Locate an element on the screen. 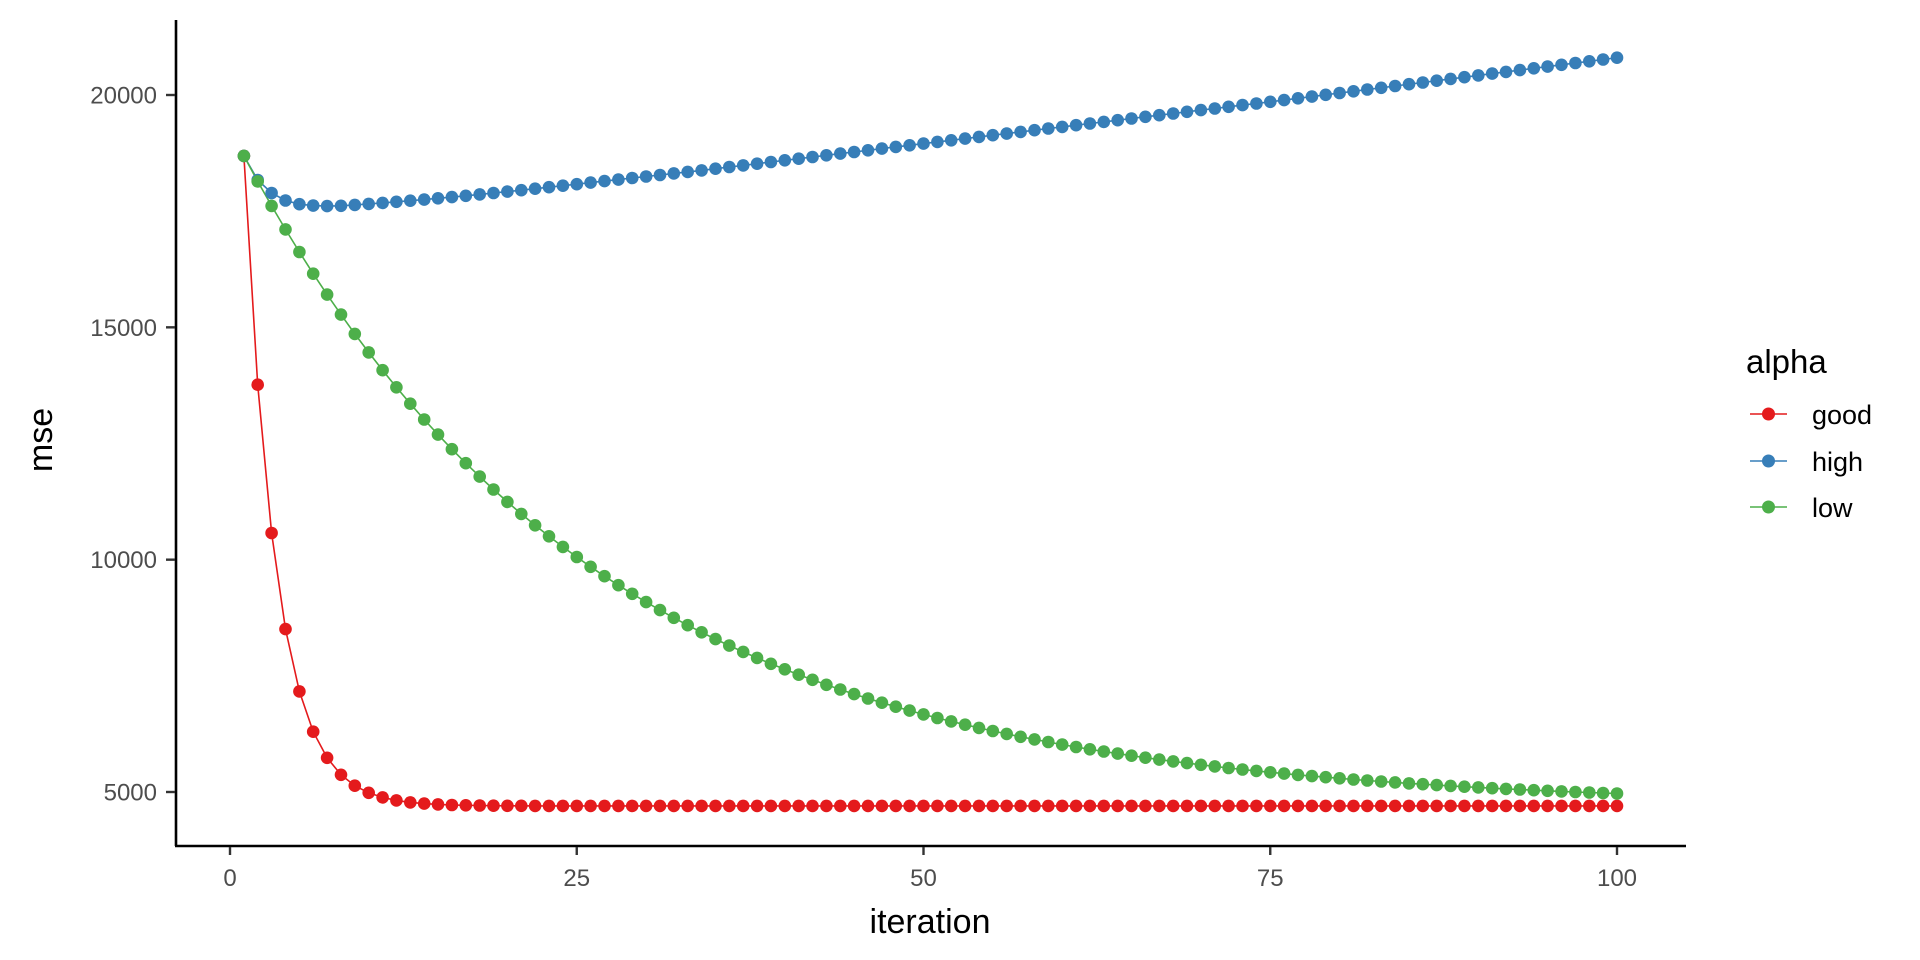 The width and height of the screenshot is (1920, 960). x-tick-label: 0 is located at coordinates (229, 878).